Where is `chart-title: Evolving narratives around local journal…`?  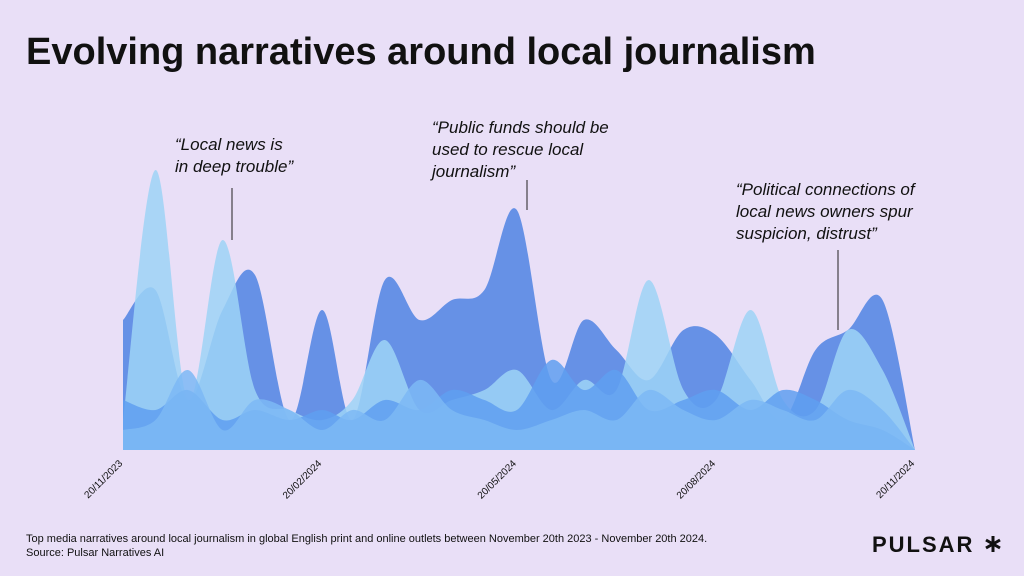 chart-title: Evolving narratives around local journal… is located at coordinates (421, 52).